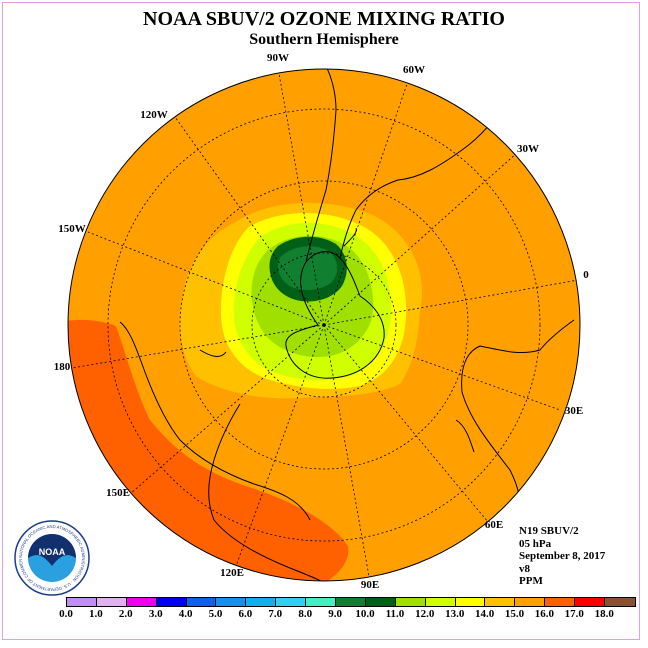 Image resolution: width=648 pixels, height=648 pixels. Describe the element at coordinates (275, 614) in the screenshot. I see `colorbar-tick-label: 7.0` at that location.